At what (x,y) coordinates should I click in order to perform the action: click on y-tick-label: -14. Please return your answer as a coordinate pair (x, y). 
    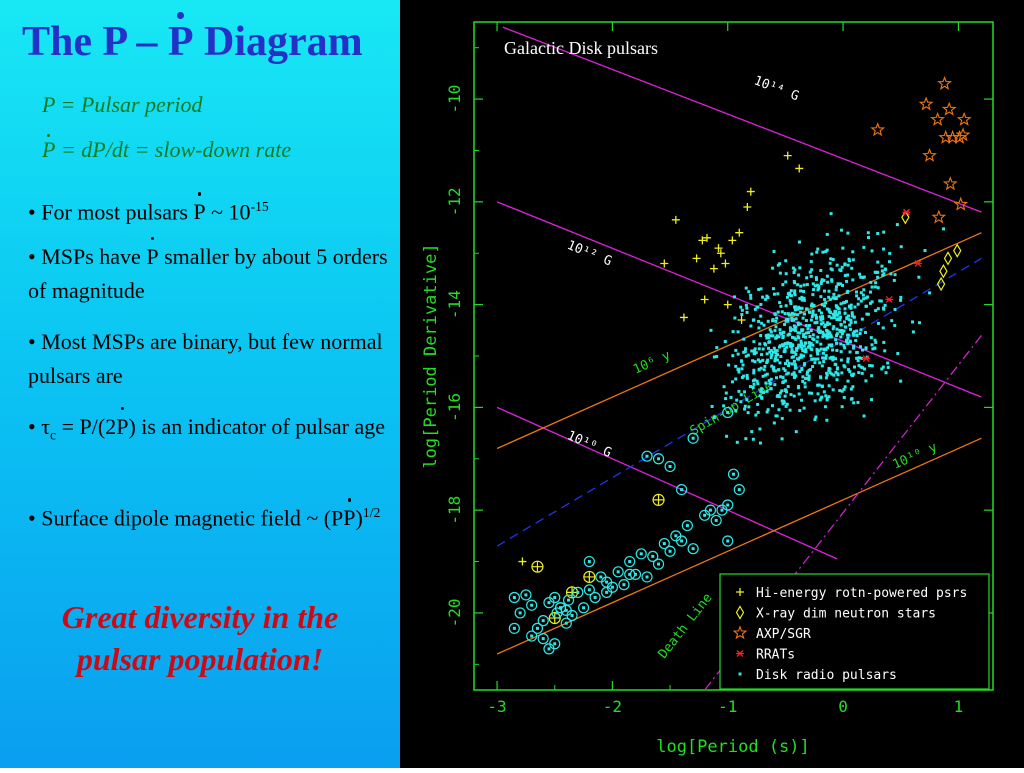
    Looking at the image, I should click on (454, 304).